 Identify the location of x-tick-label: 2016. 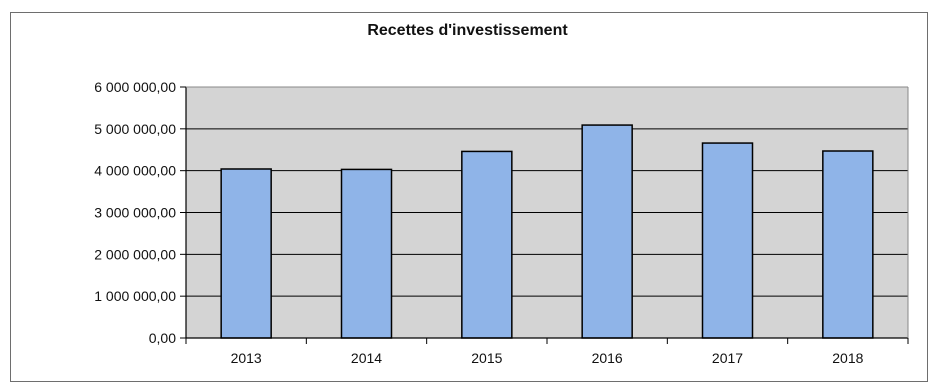
(607, 358).